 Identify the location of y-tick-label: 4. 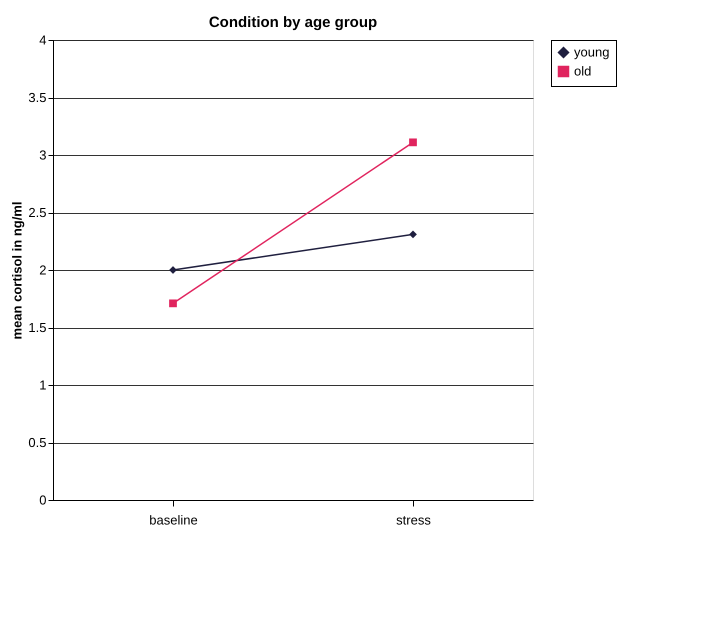
(42, 40).